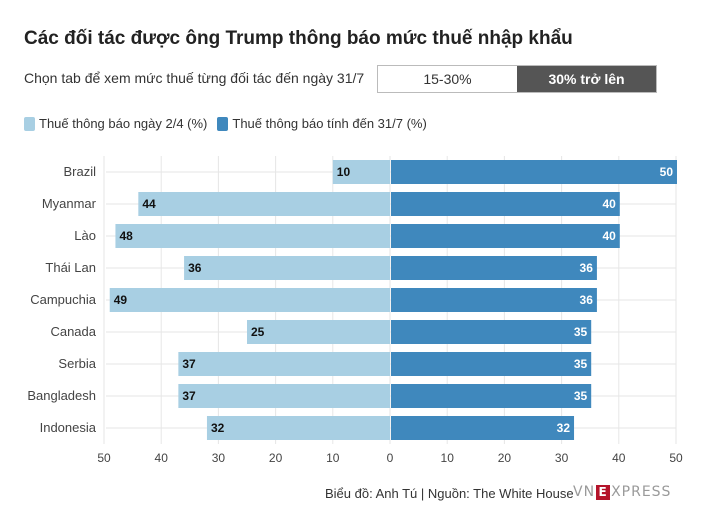 The width and height of the screenshot is (725, 530). Describe the element at coordinates (344, 172) in the screenshot. I see `value-label-april: 10` at that location.